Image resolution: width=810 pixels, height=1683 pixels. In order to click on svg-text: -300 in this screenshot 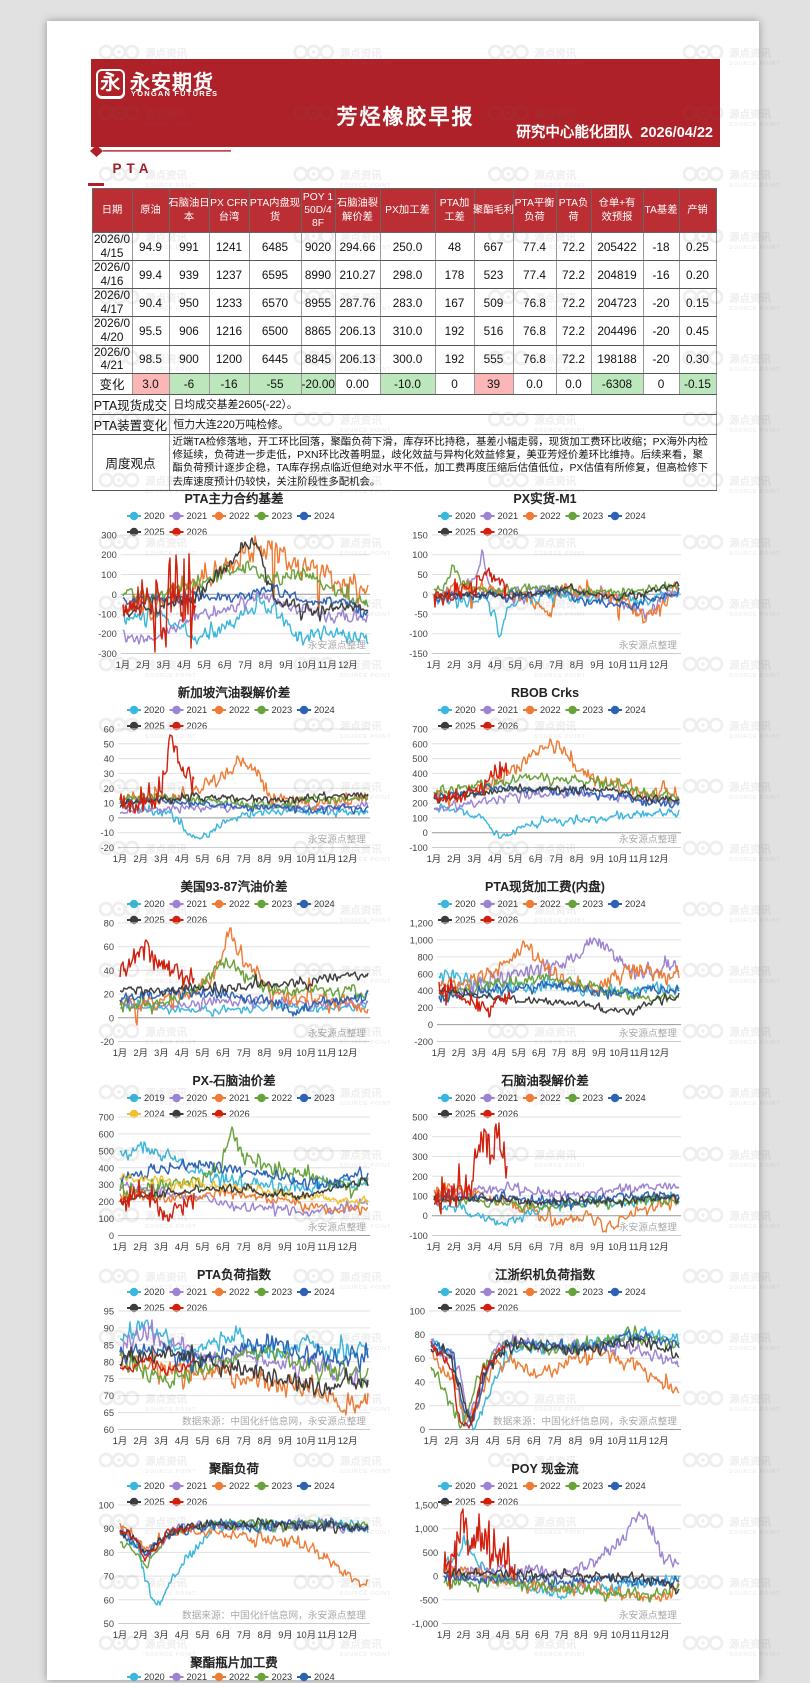, I will do `click(107, 654)`.